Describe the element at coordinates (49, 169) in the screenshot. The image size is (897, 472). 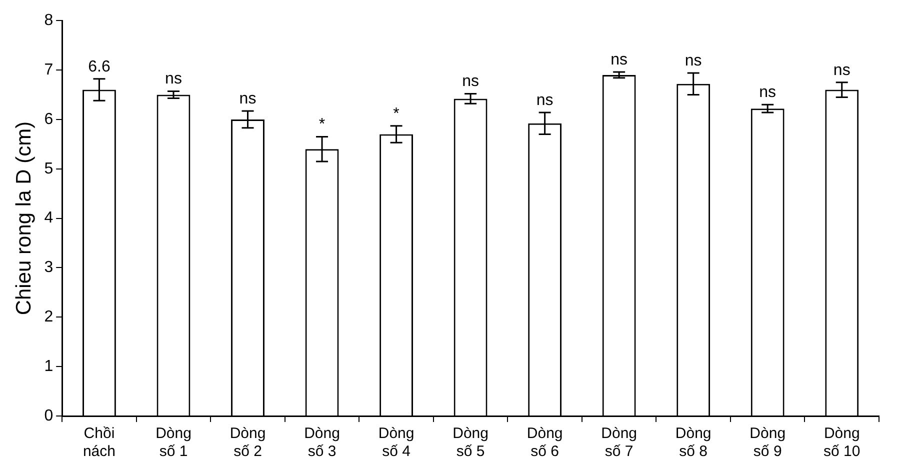
I see `y-tick-label: 5` at that location.